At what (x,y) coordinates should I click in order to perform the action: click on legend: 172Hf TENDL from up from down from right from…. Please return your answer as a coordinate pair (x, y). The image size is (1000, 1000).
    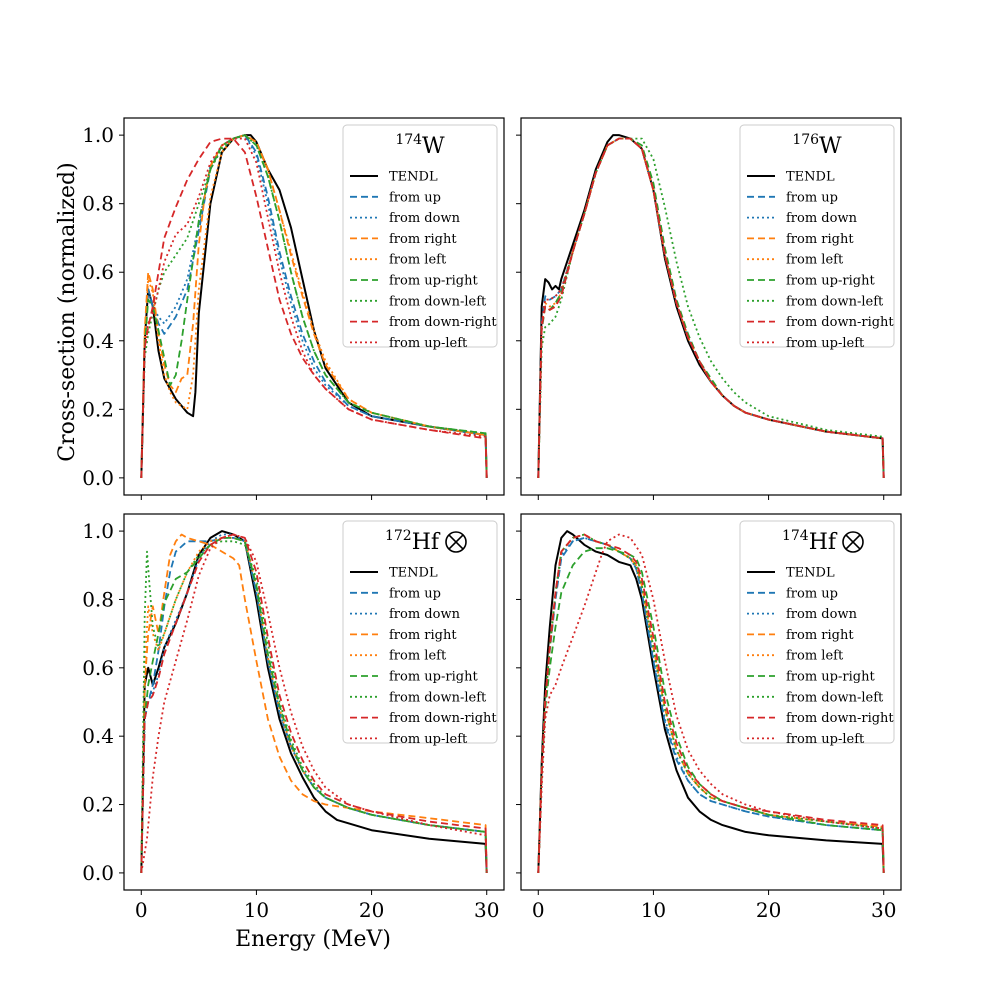
    Looking at the image, I should click on (420, 633).